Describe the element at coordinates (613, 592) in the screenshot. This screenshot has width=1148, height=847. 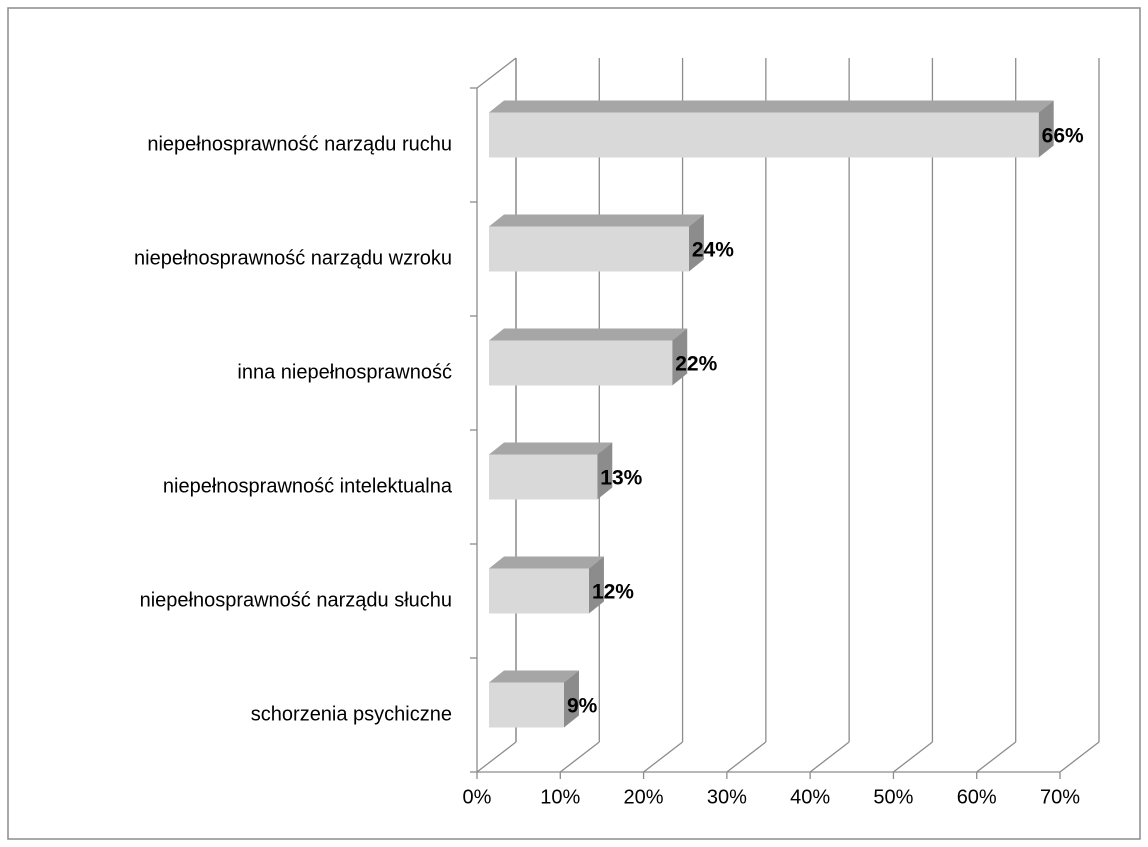
I see `value-label: 12%` at that location.